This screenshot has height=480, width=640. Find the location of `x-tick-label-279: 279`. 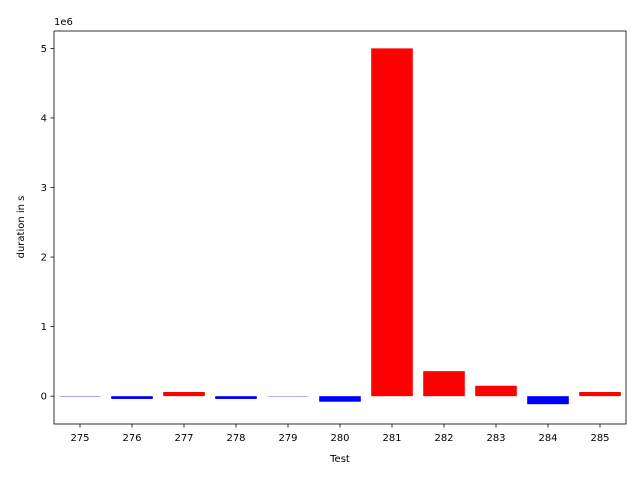

x-tick-label-279: 279 is located at coordinates (287, 438).